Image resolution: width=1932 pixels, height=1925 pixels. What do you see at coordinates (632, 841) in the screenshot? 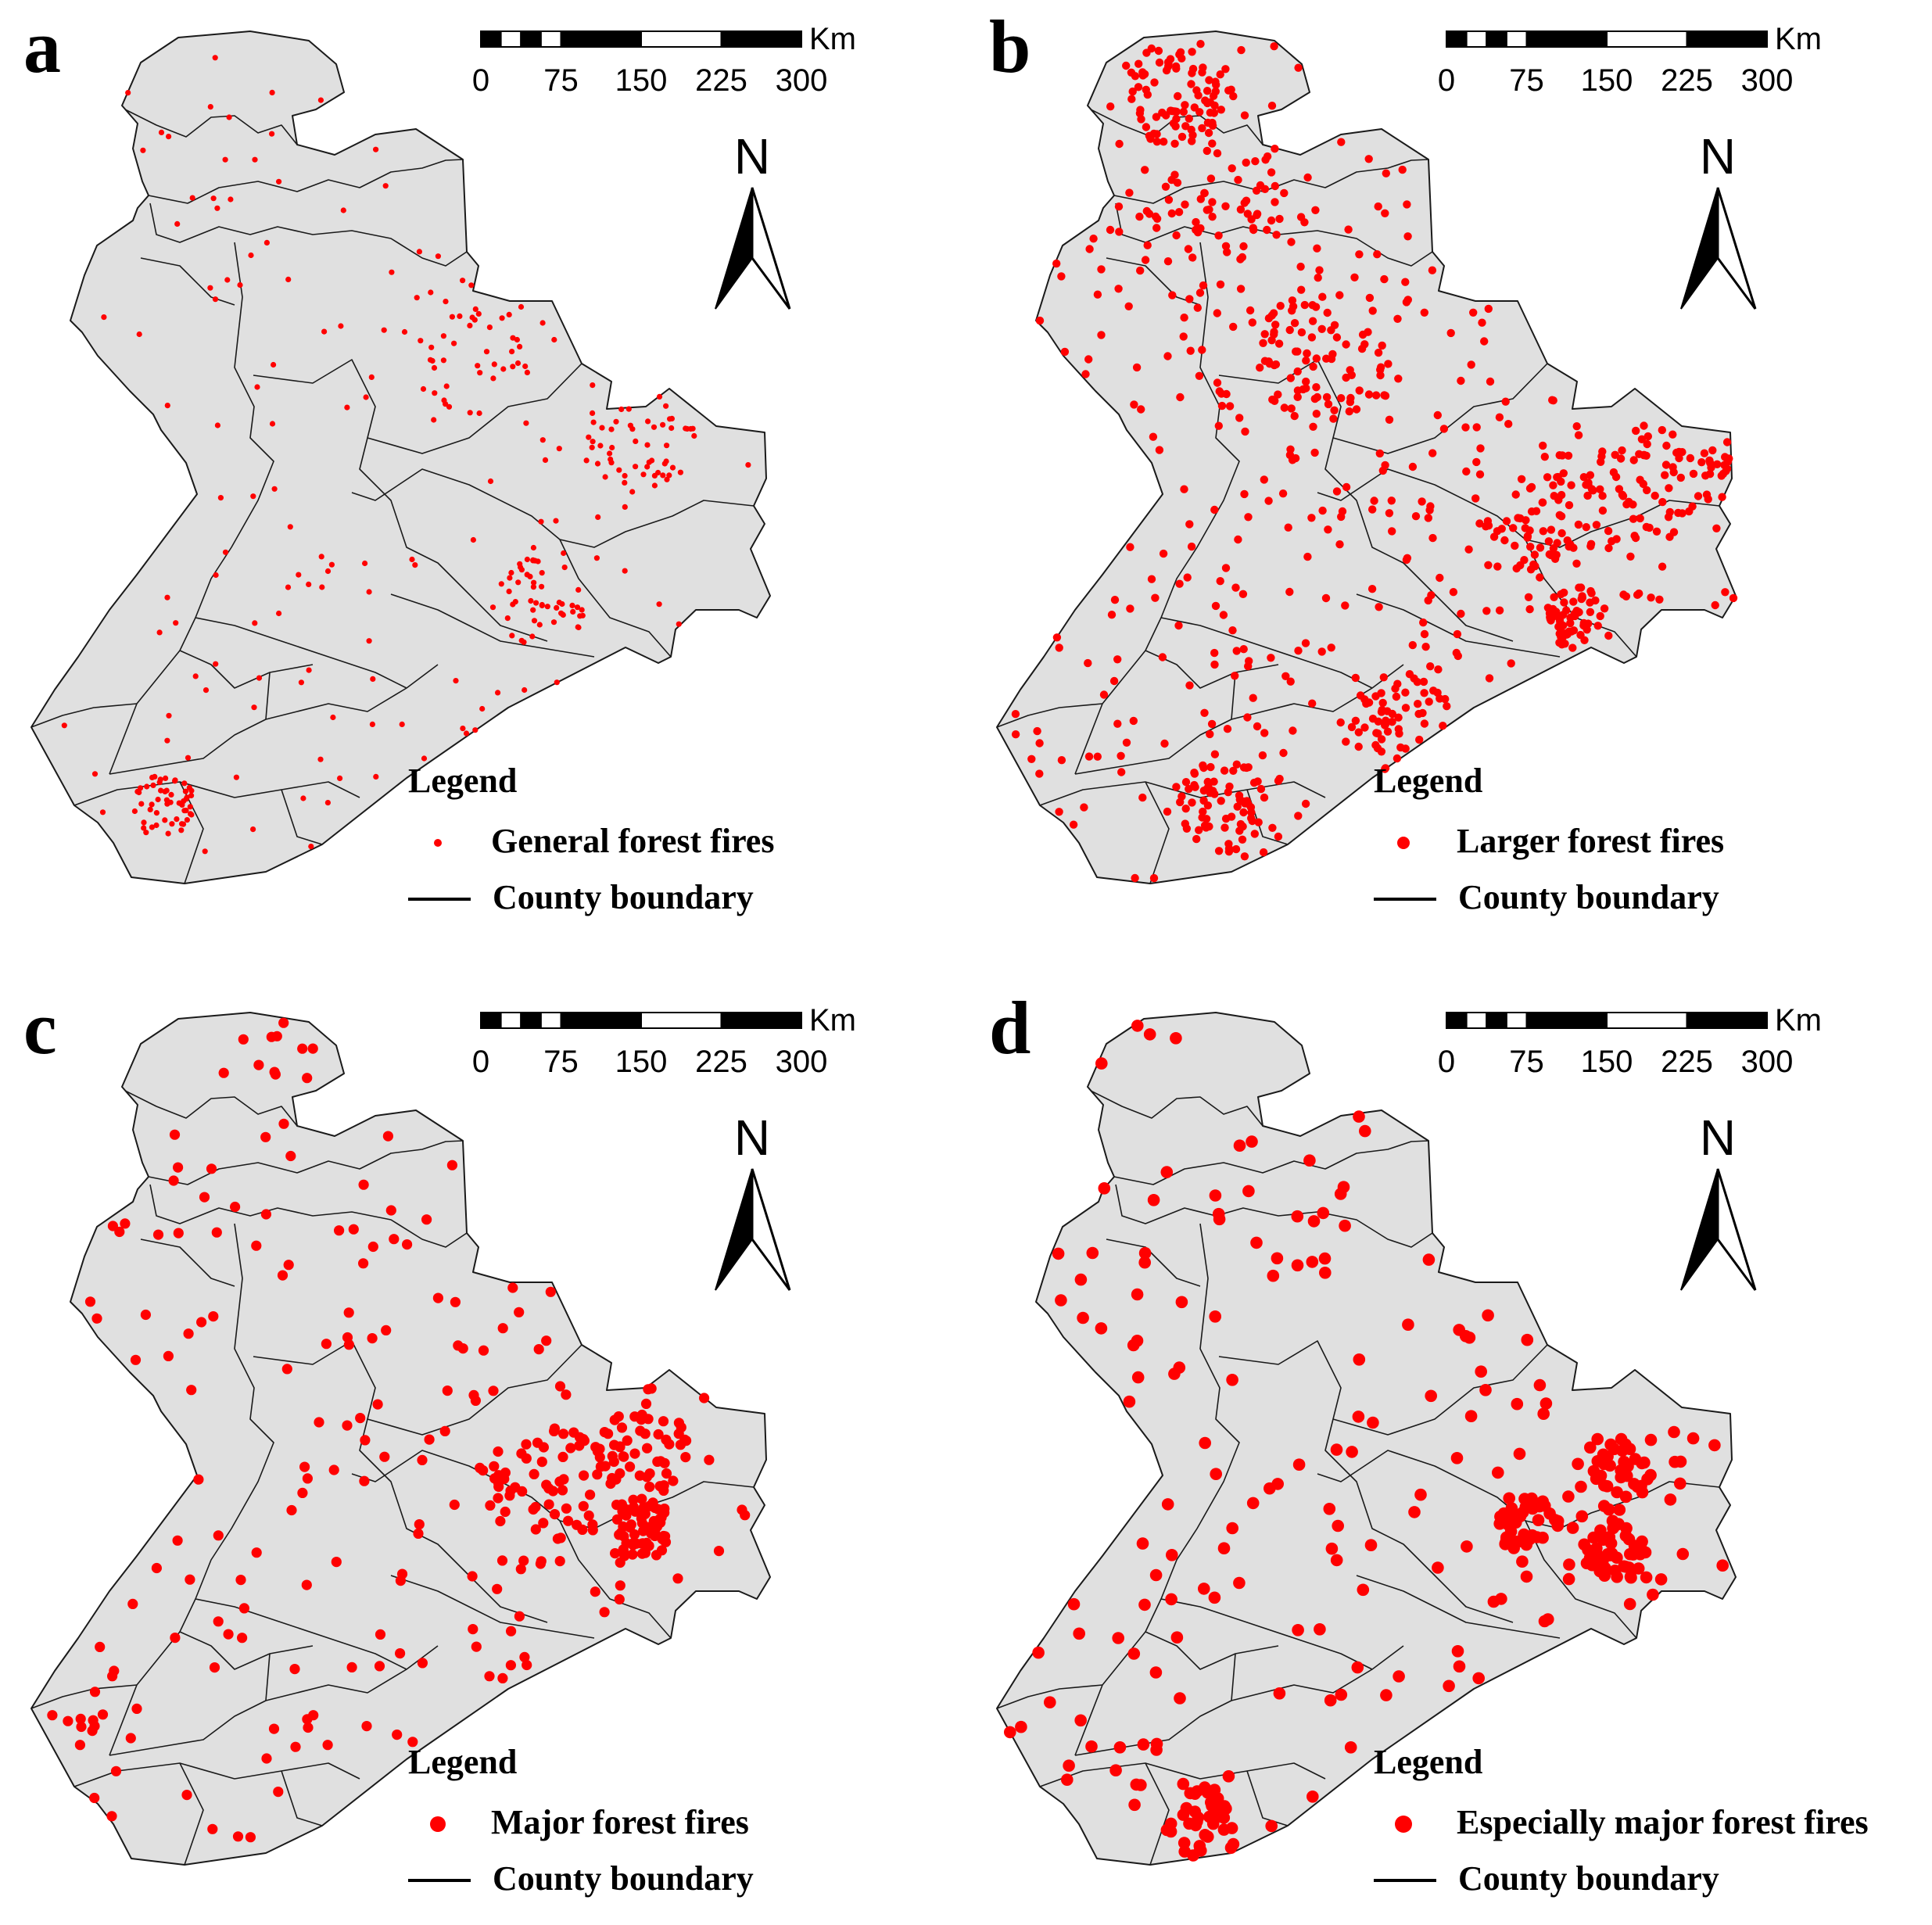
I see `legend-fire-label: General forest fires` at bounding box center [632, 841].